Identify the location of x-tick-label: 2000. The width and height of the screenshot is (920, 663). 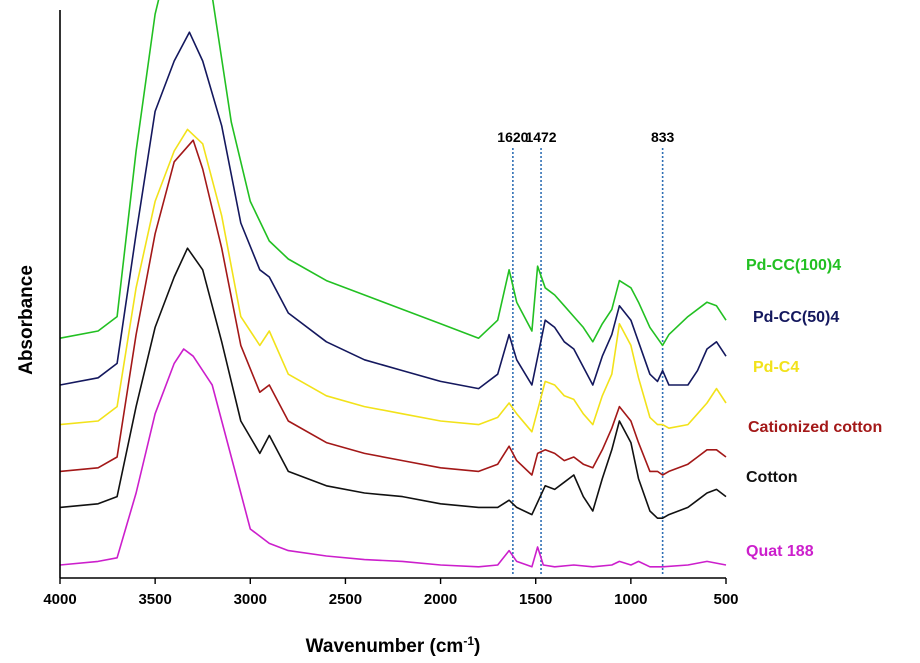
(440, 599).